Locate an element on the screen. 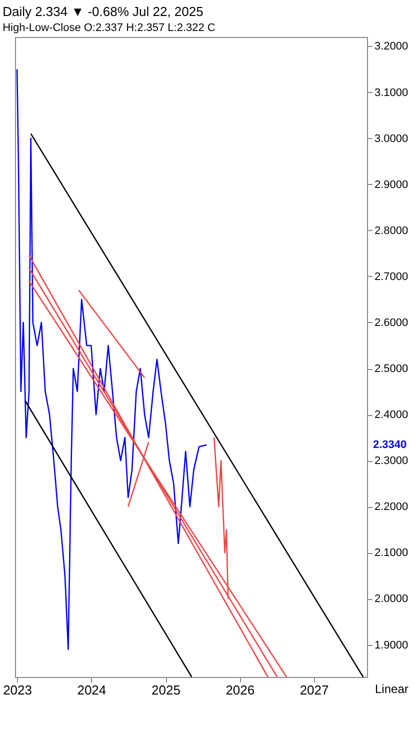 The height and width of the screenshot is (754, 412). chart-subtitle: High-Low-Close O:2.337 H:2.357 L:2.322 C is located at coordinates (109, 28).